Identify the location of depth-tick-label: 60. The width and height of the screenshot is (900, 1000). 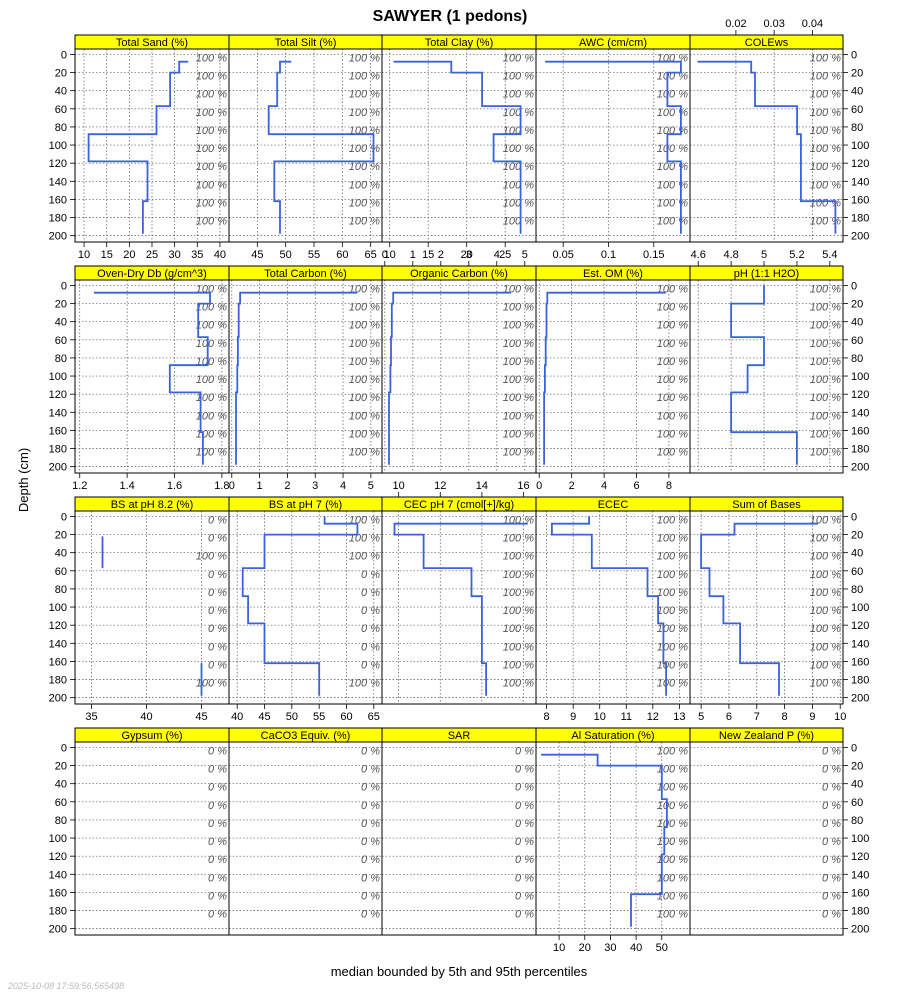
(61, 341).